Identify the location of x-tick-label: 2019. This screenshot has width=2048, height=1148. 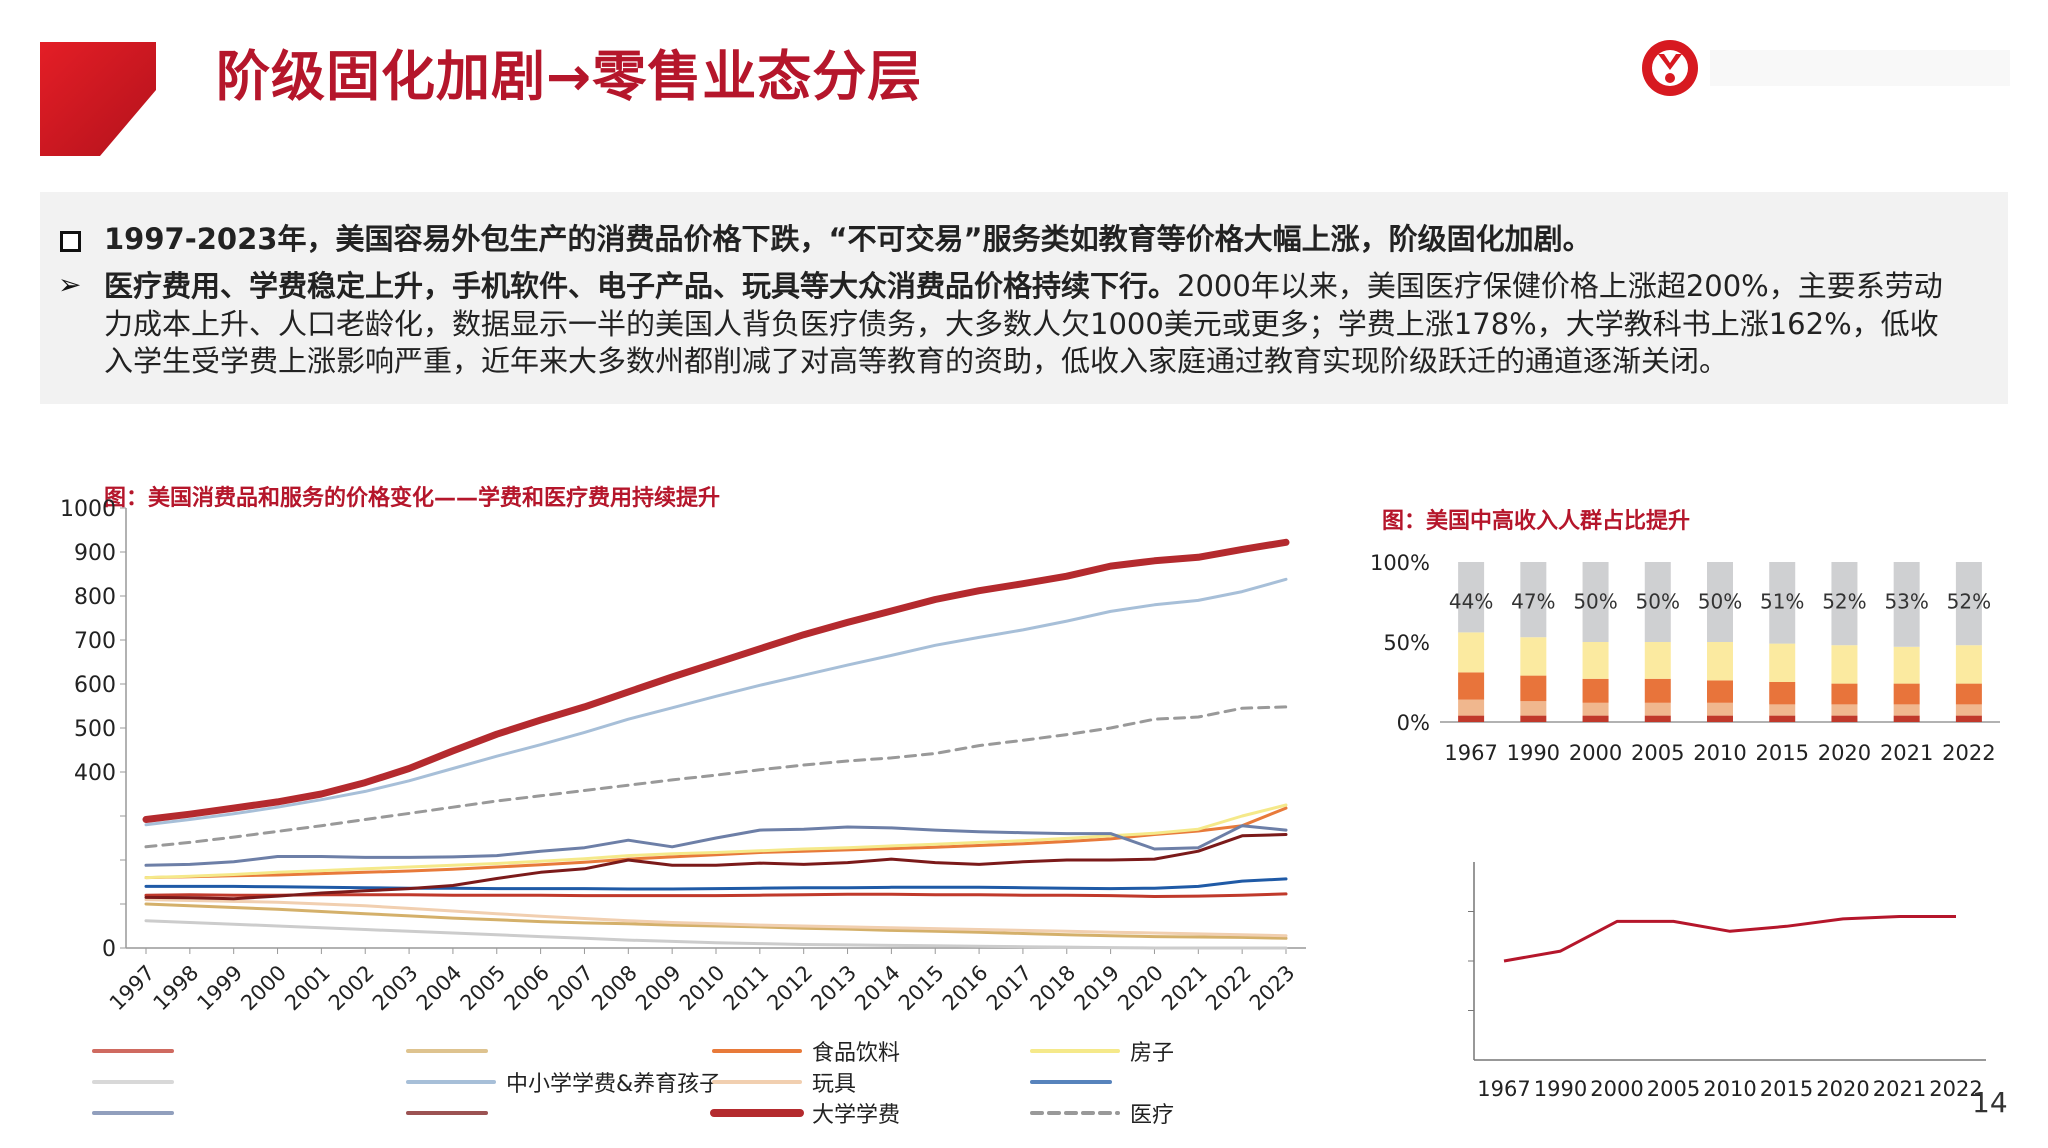
(1096, 988).